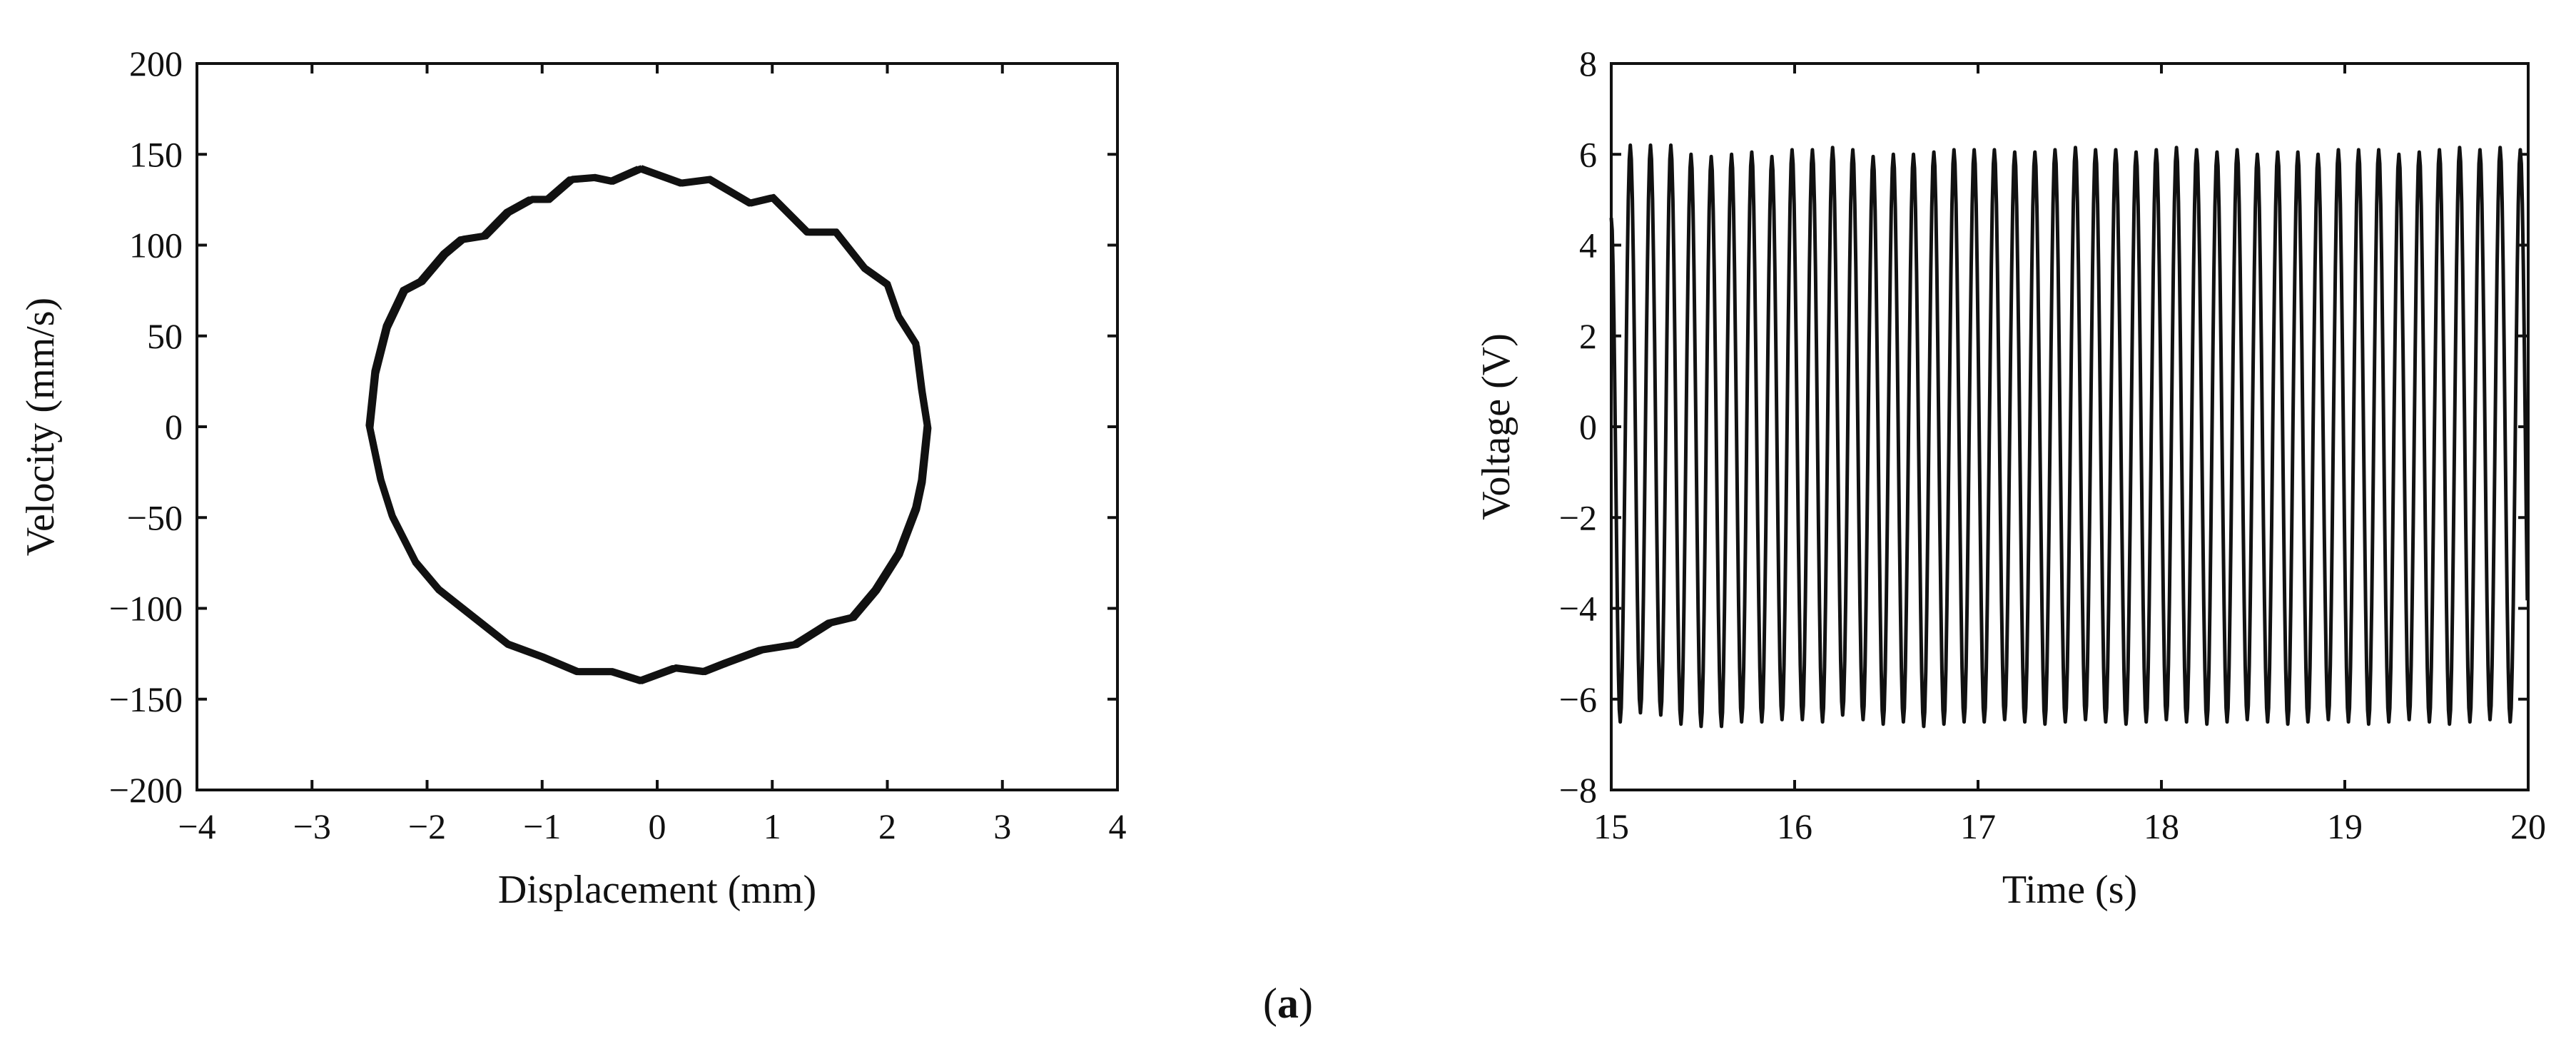  Describe the element at coordinates (156, 245) in the screenshot. I see `y-tick-label: 100` at that location.